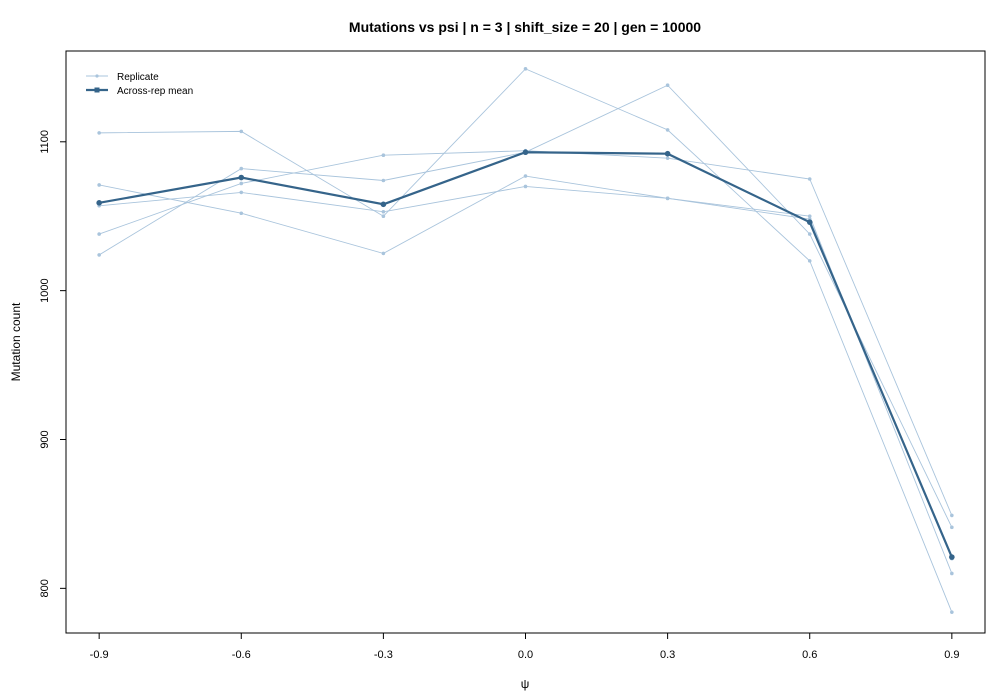 This screenshot has width=1000, height=700. Describe the element at coordinates (525, 655) in the screenshot. I see `x-tick-label: 0.0` at that location.